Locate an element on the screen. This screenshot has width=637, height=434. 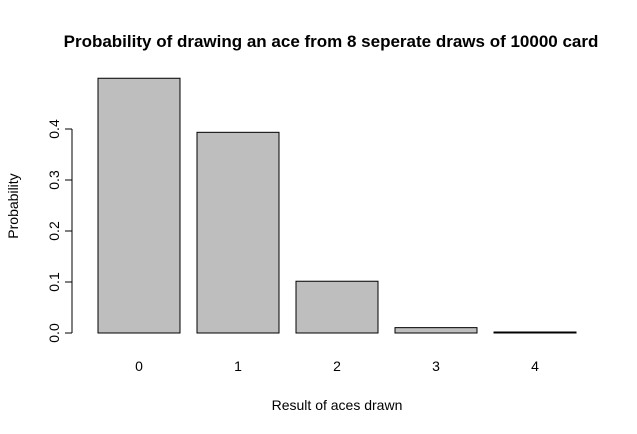
y-axis: 0.0 0.1 0.2 0.3 0.4 is located at coordinates (59, 231).